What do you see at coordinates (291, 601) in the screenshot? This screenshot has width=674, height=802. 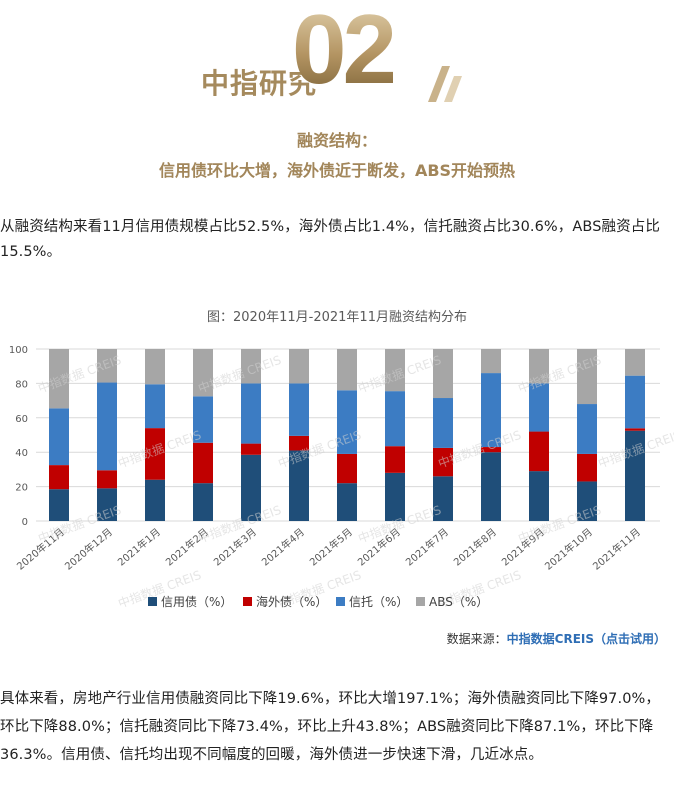 I see `legend-label-overseas: 海外债（%）` at bounding box center [291, 601].